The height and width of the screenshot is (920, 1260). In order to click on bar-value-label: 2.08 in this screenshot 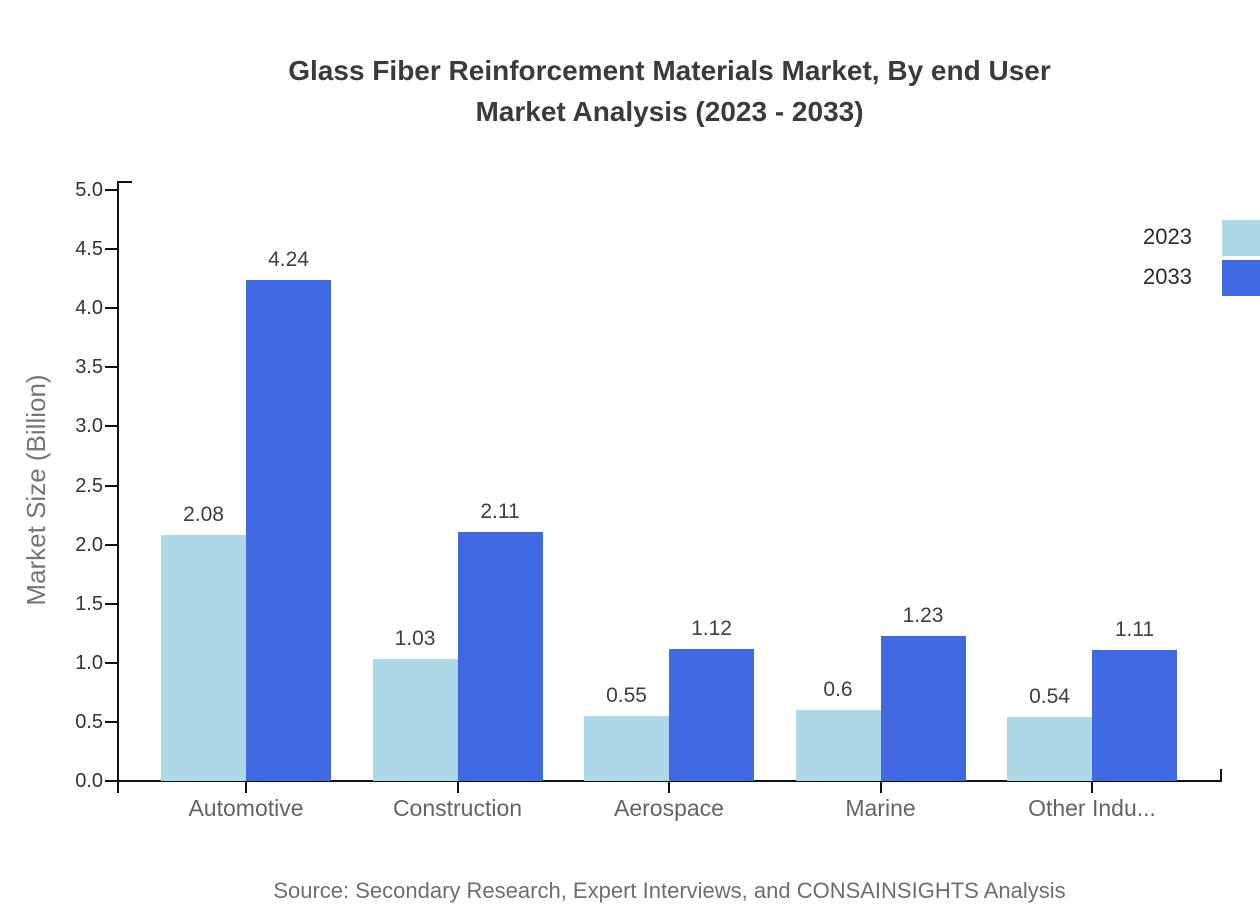, I will do `click(203, 515)`.